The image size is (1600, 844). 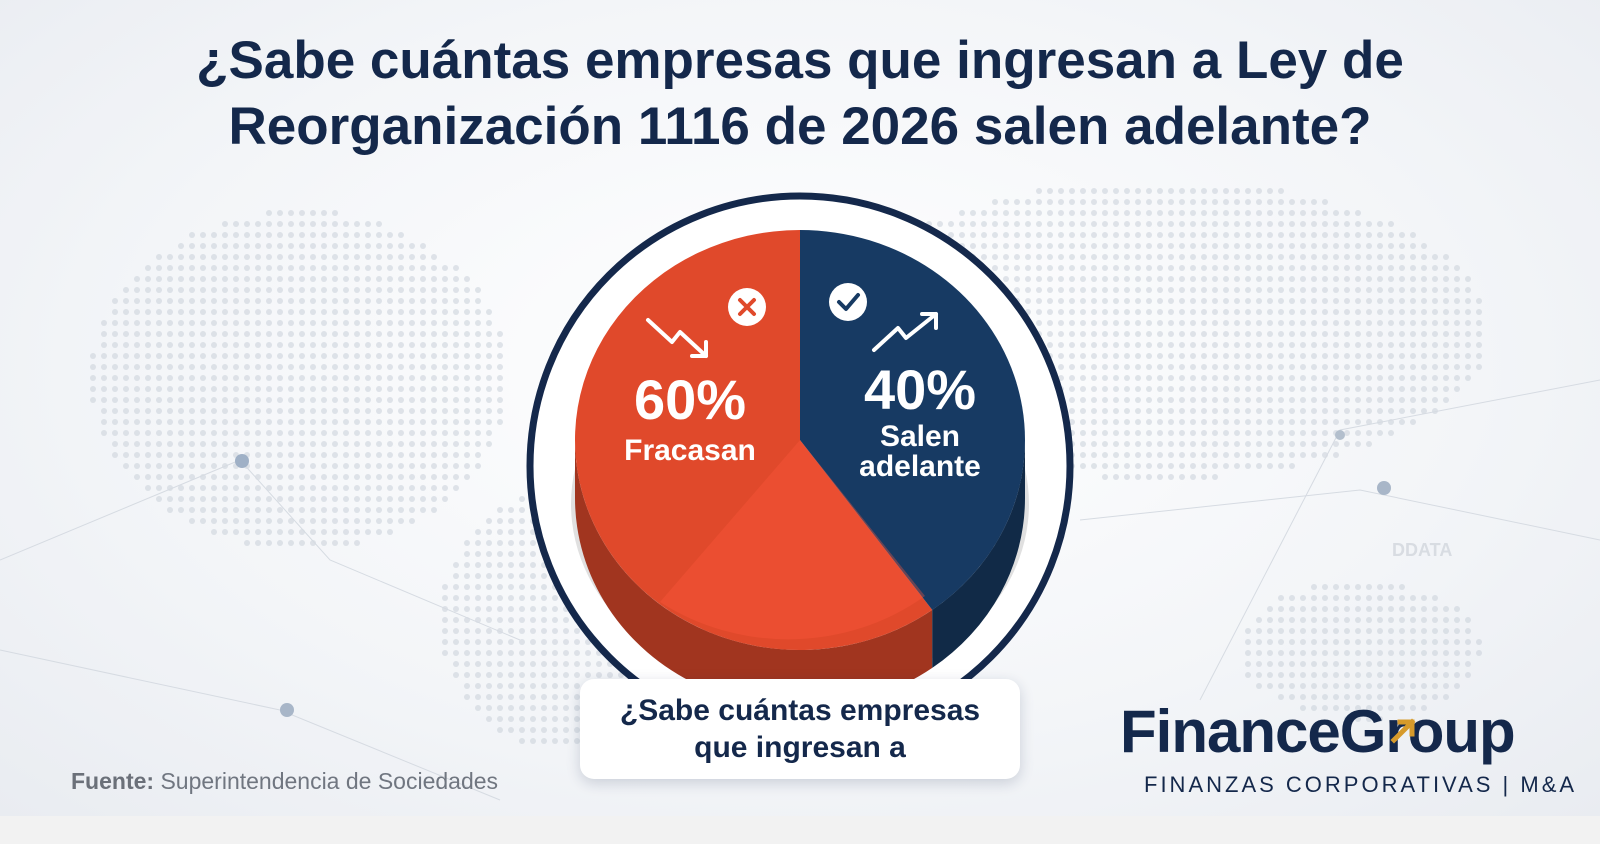 What do you see at coordinates (113, 781) in the screenshot?
I see `source-label: Fuente:` at bounding box center [113, 781].